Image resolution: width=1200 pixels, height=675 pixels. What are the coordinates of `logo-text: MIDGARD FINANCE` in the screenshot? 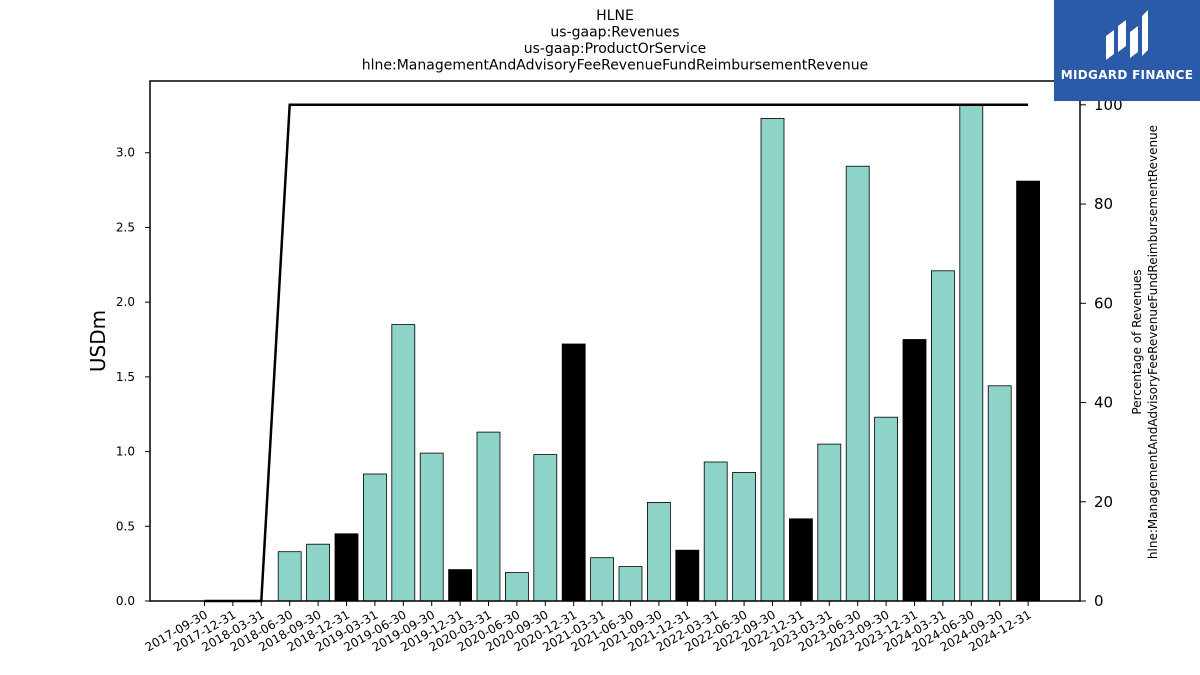 It's located at (1127, 75).